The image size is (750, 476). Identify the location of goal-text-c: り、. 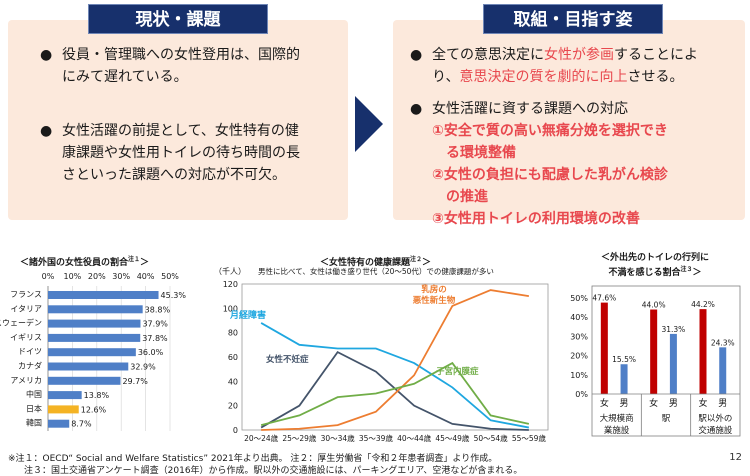
(446, 77).